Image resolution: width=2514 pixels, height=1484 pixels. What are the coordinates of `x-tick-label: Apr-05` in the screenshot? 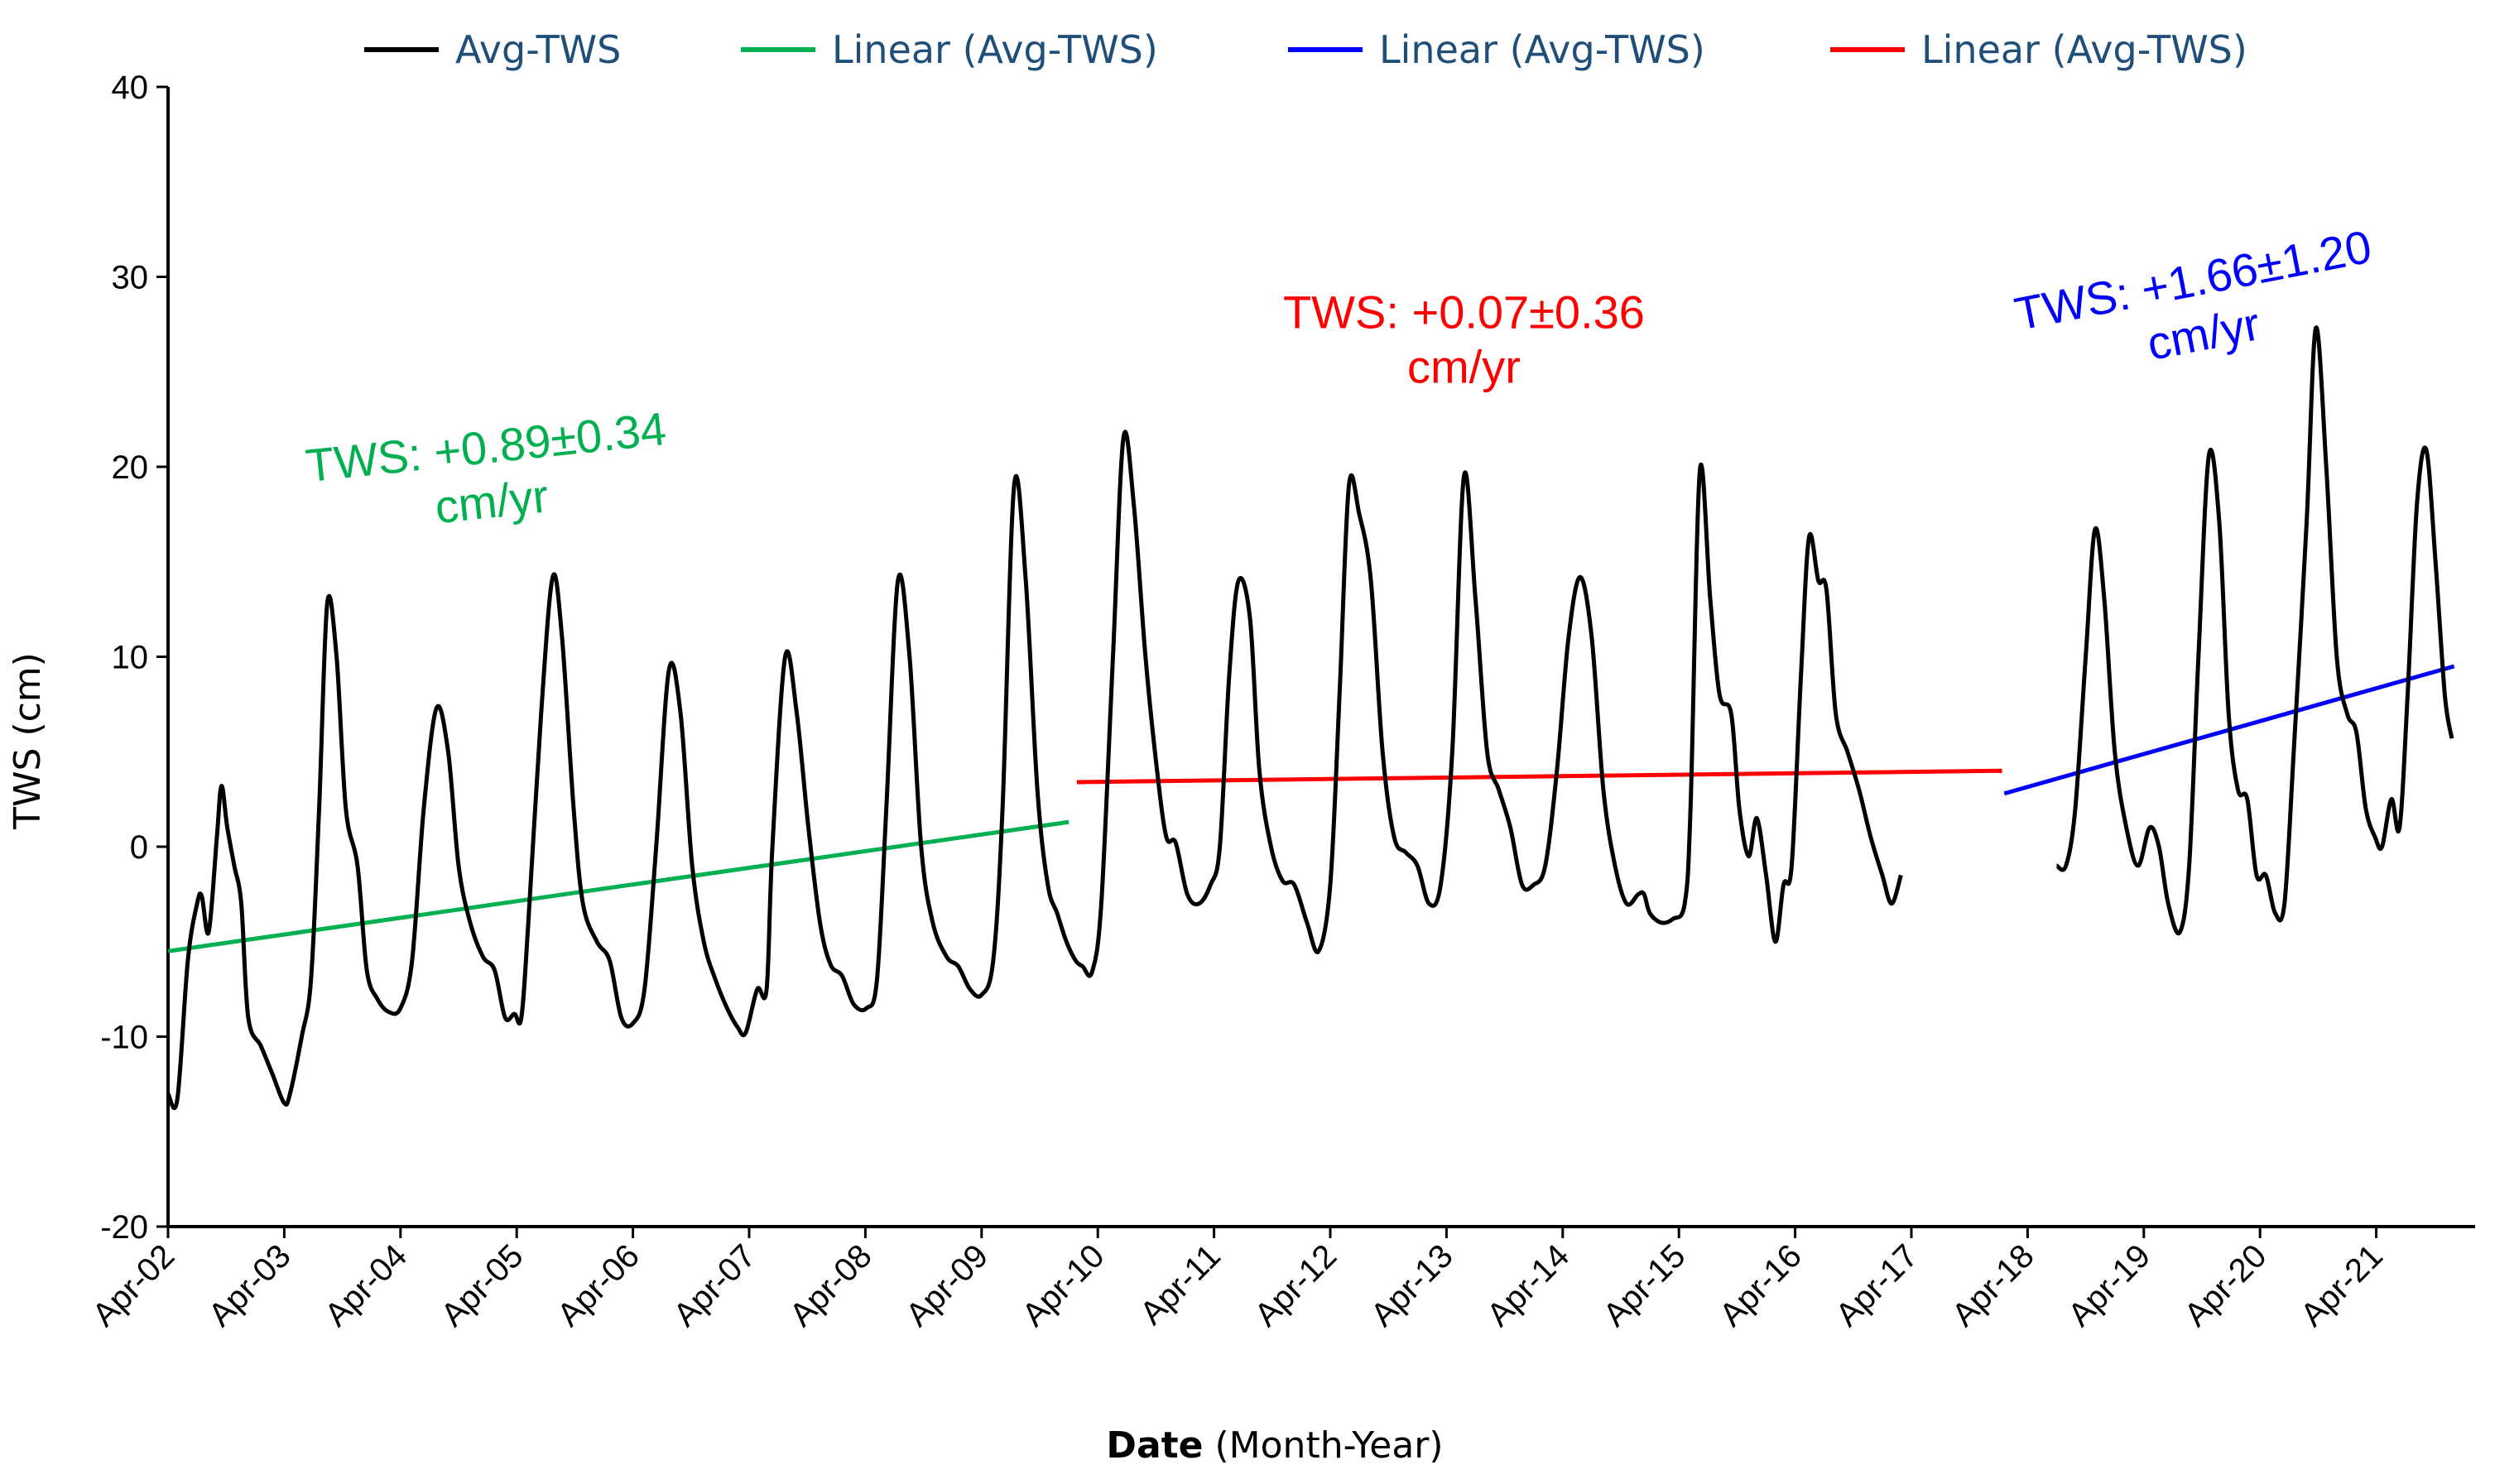 It's located at (483, 1285).